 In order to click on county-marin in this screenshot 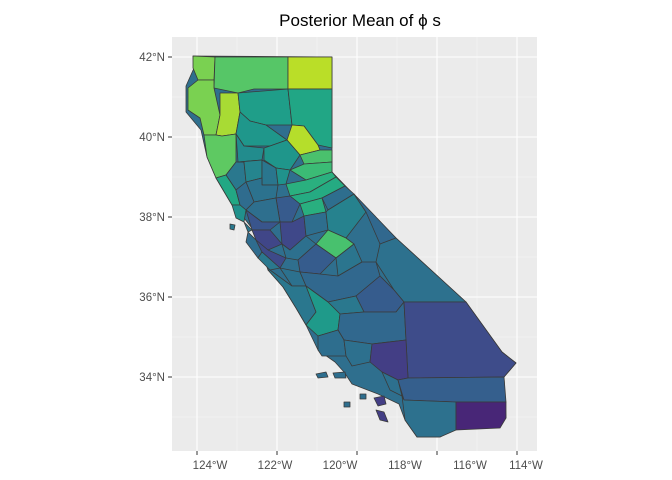, I will do `click(239, 213)`.